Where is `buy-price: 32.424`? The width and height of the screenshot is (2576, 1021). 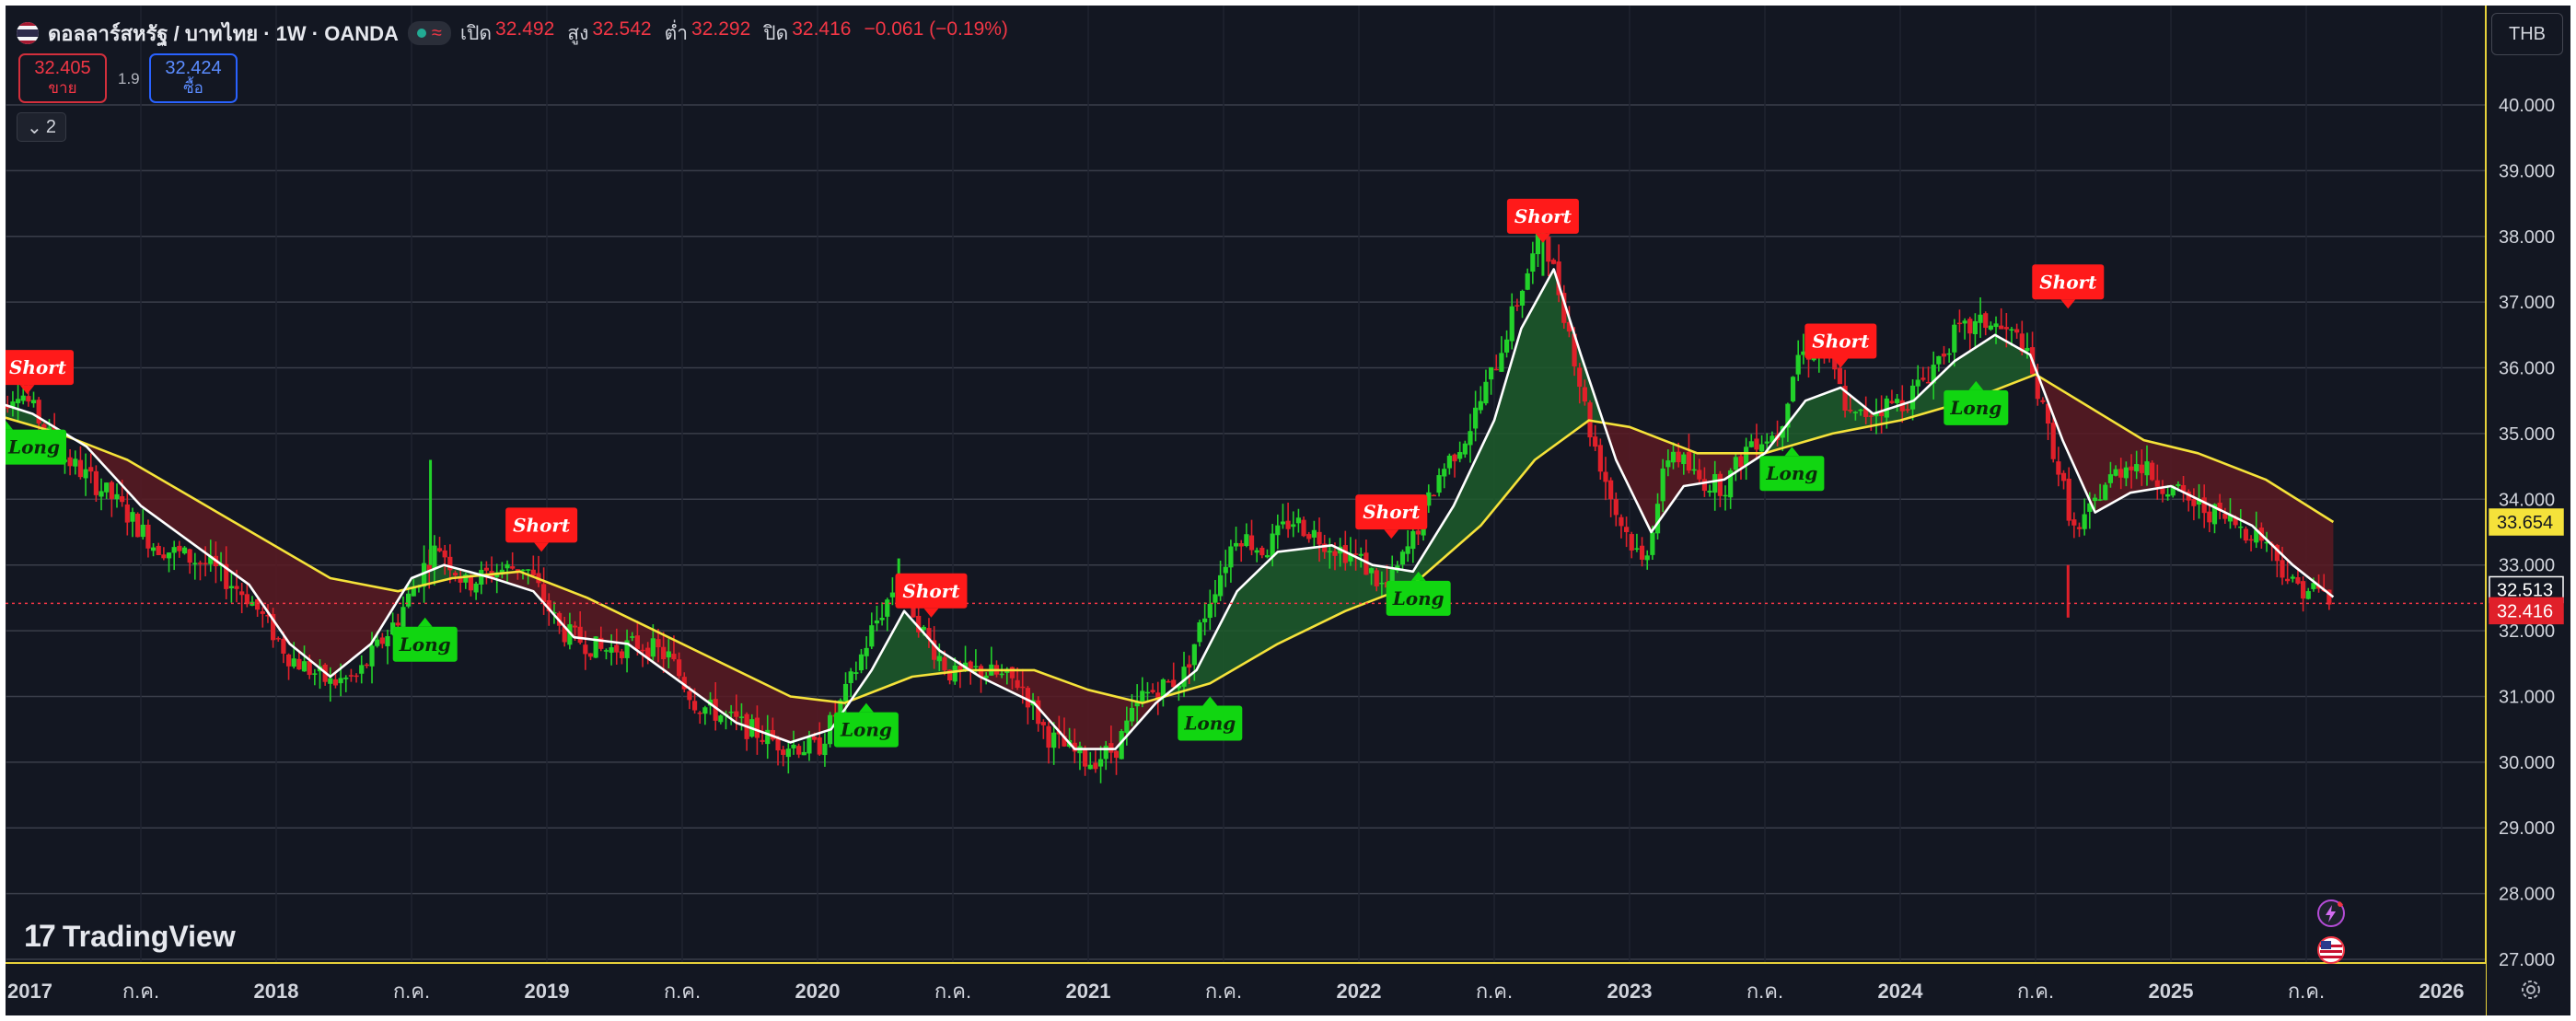
buy-price: 32.424 is located at coordinates (193, 68).